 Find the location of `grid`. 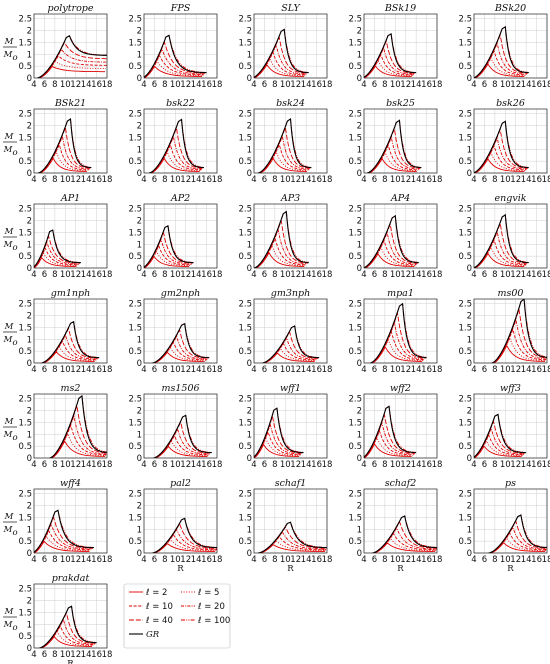

grid is located at coordinates (180, 141).